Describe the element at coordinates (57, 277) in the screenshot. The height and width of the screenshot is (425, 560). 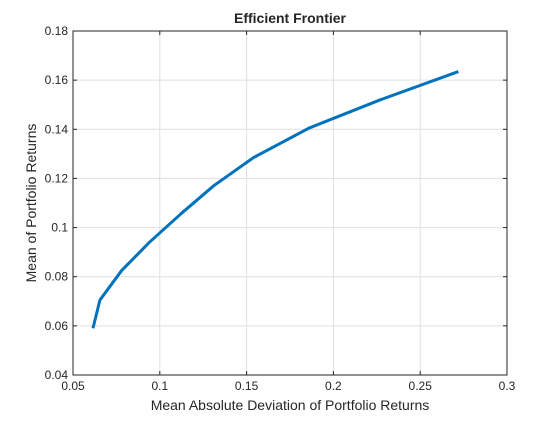
I see `y-tick-label: 0.08` at that location.